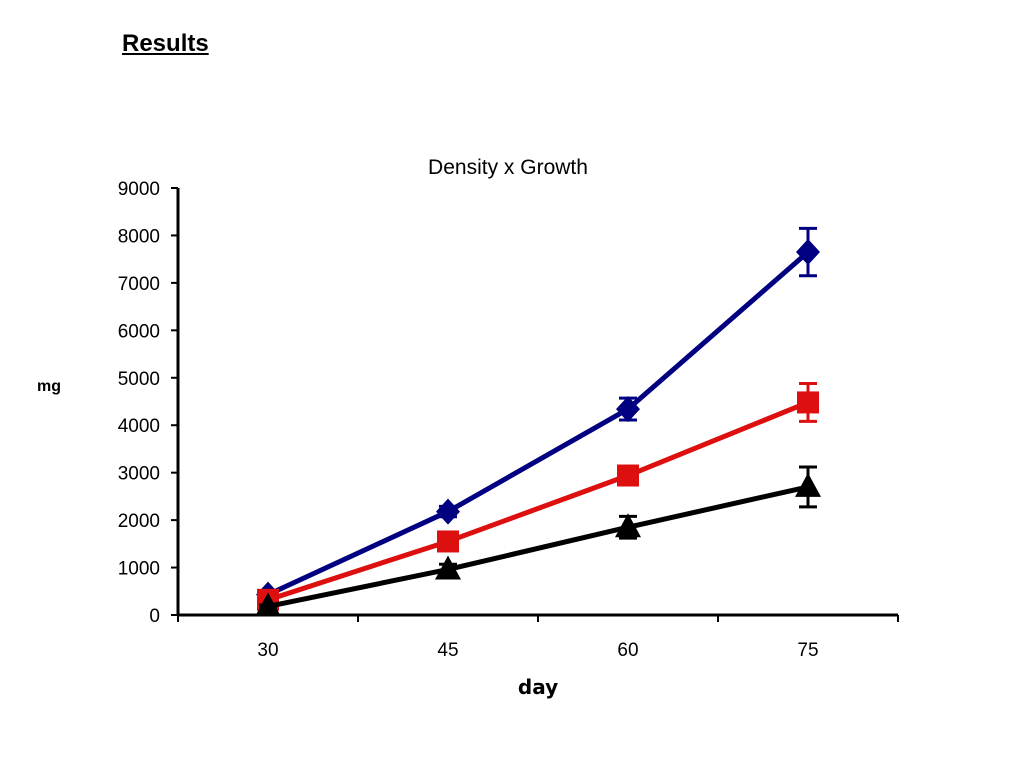 Image resolution: width=1024 pixels, height=768 pixels. I want to click on y-tick-label: 6000, so click(139, 331).